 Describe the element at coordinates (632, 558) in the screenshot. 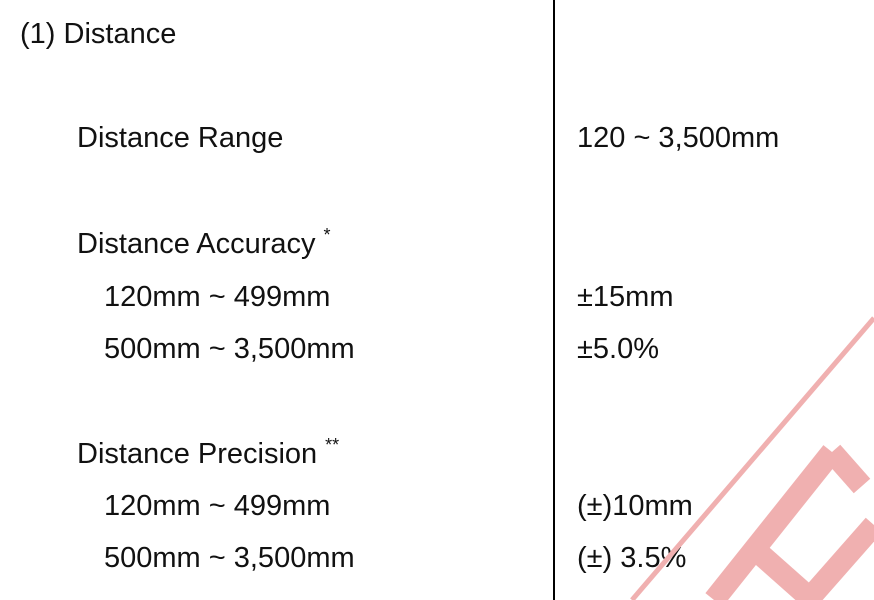

I see `precision-row-2-value: (±) 3.5%` at that location.